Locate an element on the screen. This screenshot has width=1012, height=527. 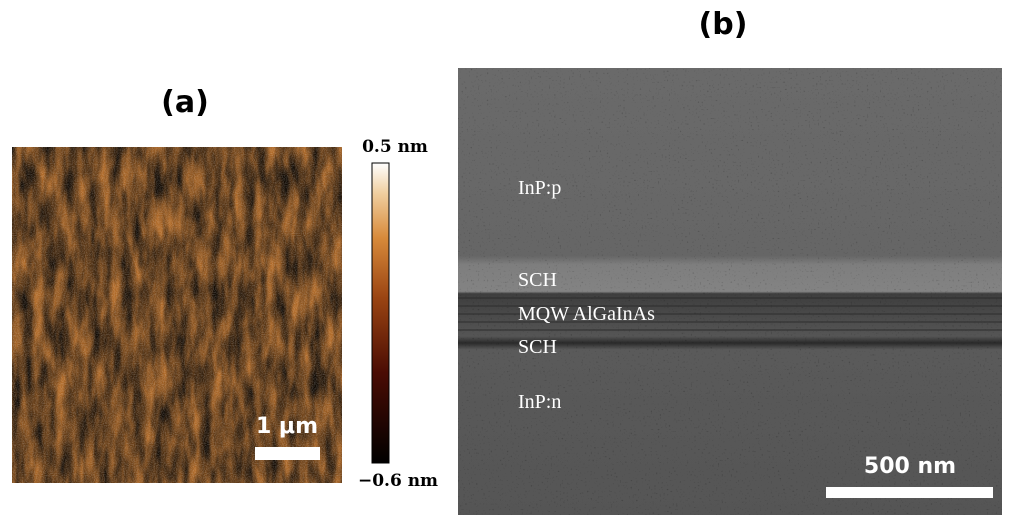
colorbar-max: 0.5 nm is located at coordinates (395, 147).